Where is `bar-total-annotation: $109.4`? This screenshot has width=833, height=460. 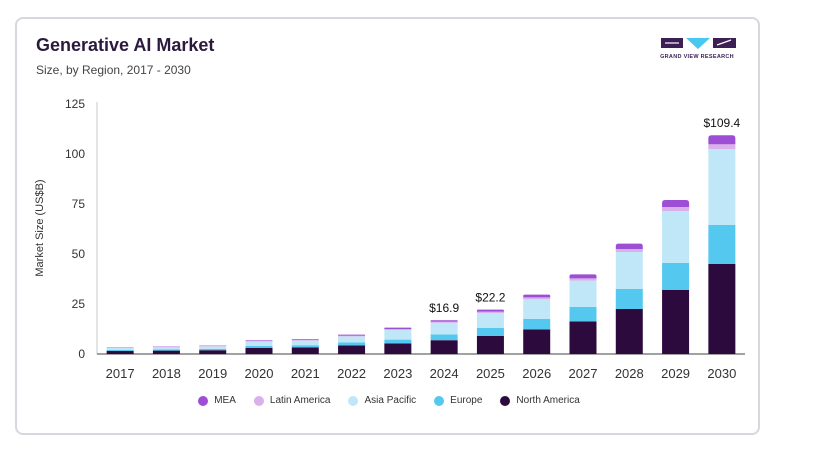
bar-total-annotation: $109.4 is located at coordinates (722, 123).